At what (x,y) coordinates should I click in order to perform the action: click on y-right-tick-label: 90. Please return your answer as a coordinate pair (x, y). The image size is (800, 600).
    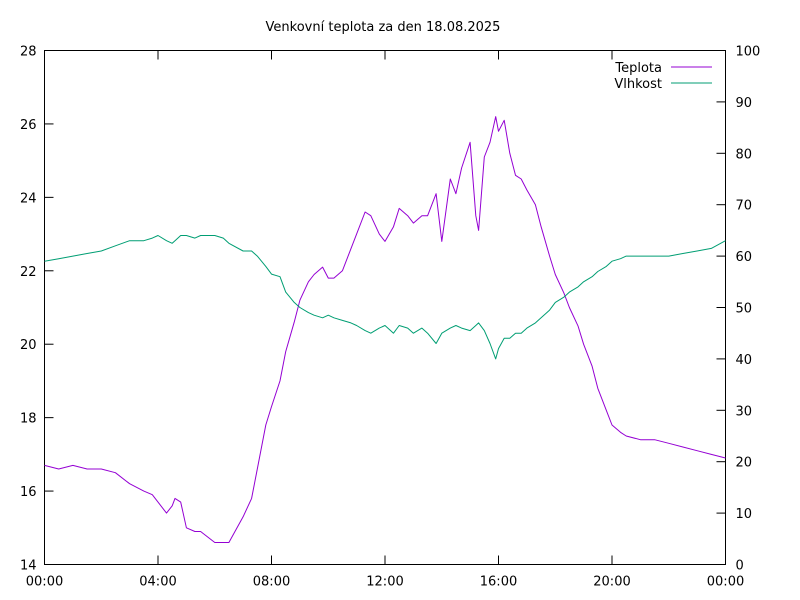
    Looking at the image, I should click on (744, 103).